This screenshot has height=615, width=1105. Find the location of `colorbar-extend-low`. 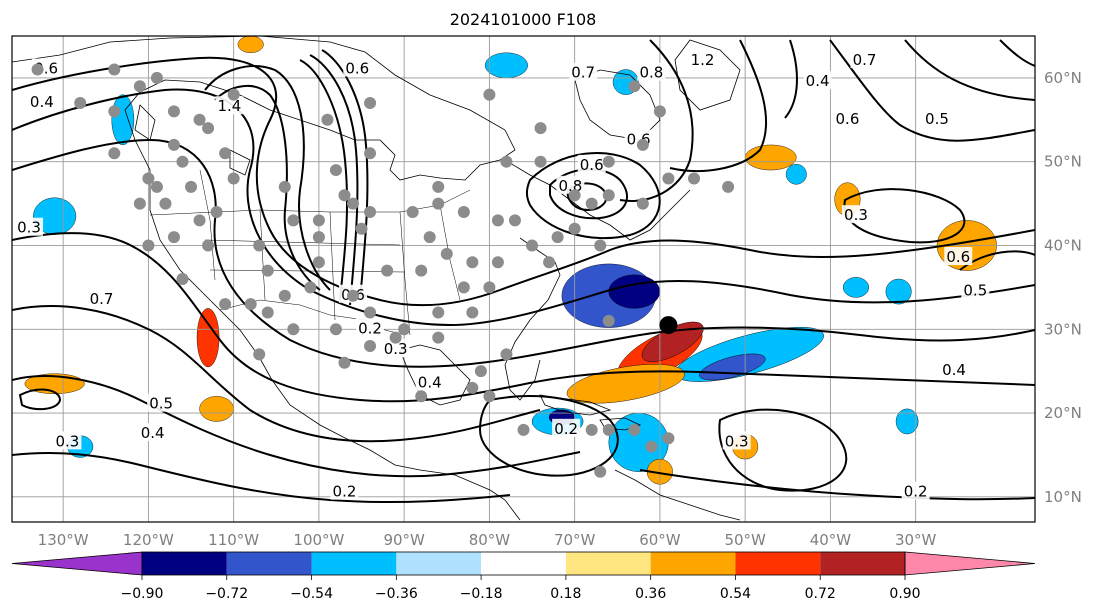

colorbar-extend-low is located at coordinates (77, 563).